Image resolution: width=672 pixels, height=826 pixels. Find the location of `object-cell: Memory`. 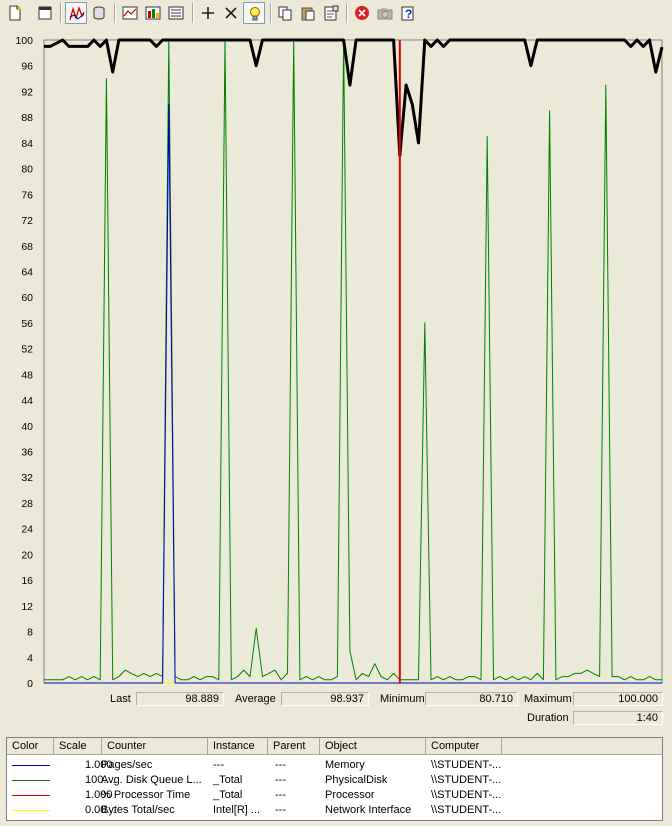

object-cell: Memory is located at coordinates (345, 765).